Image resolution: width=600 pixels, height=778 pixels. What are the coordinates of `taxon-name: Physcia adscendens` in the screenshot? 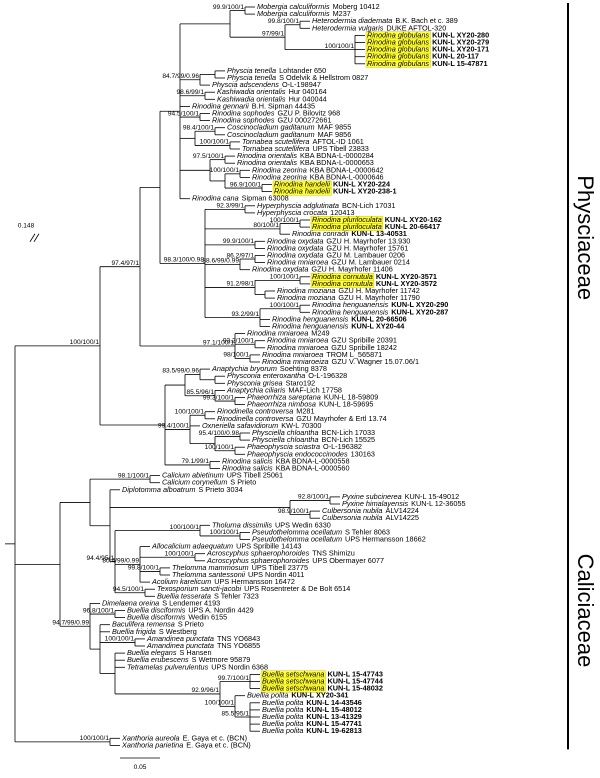 It's located at (245, 84).